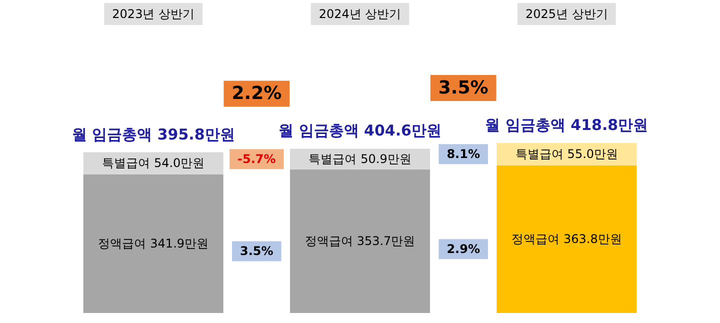 This screenshot has height=323, width=720. What do you see at coordinates (332, 159) in the screenshot?
I see `series-label: 특별급여` at bounding box center [332, 159].